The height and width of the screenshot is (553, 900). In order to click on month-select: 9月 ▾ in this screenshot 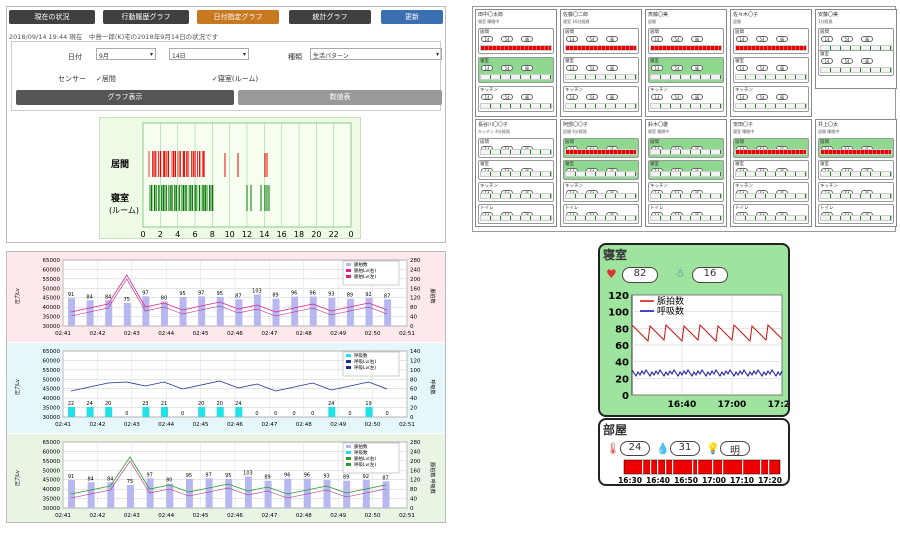, I will do `click(126, 54)`.